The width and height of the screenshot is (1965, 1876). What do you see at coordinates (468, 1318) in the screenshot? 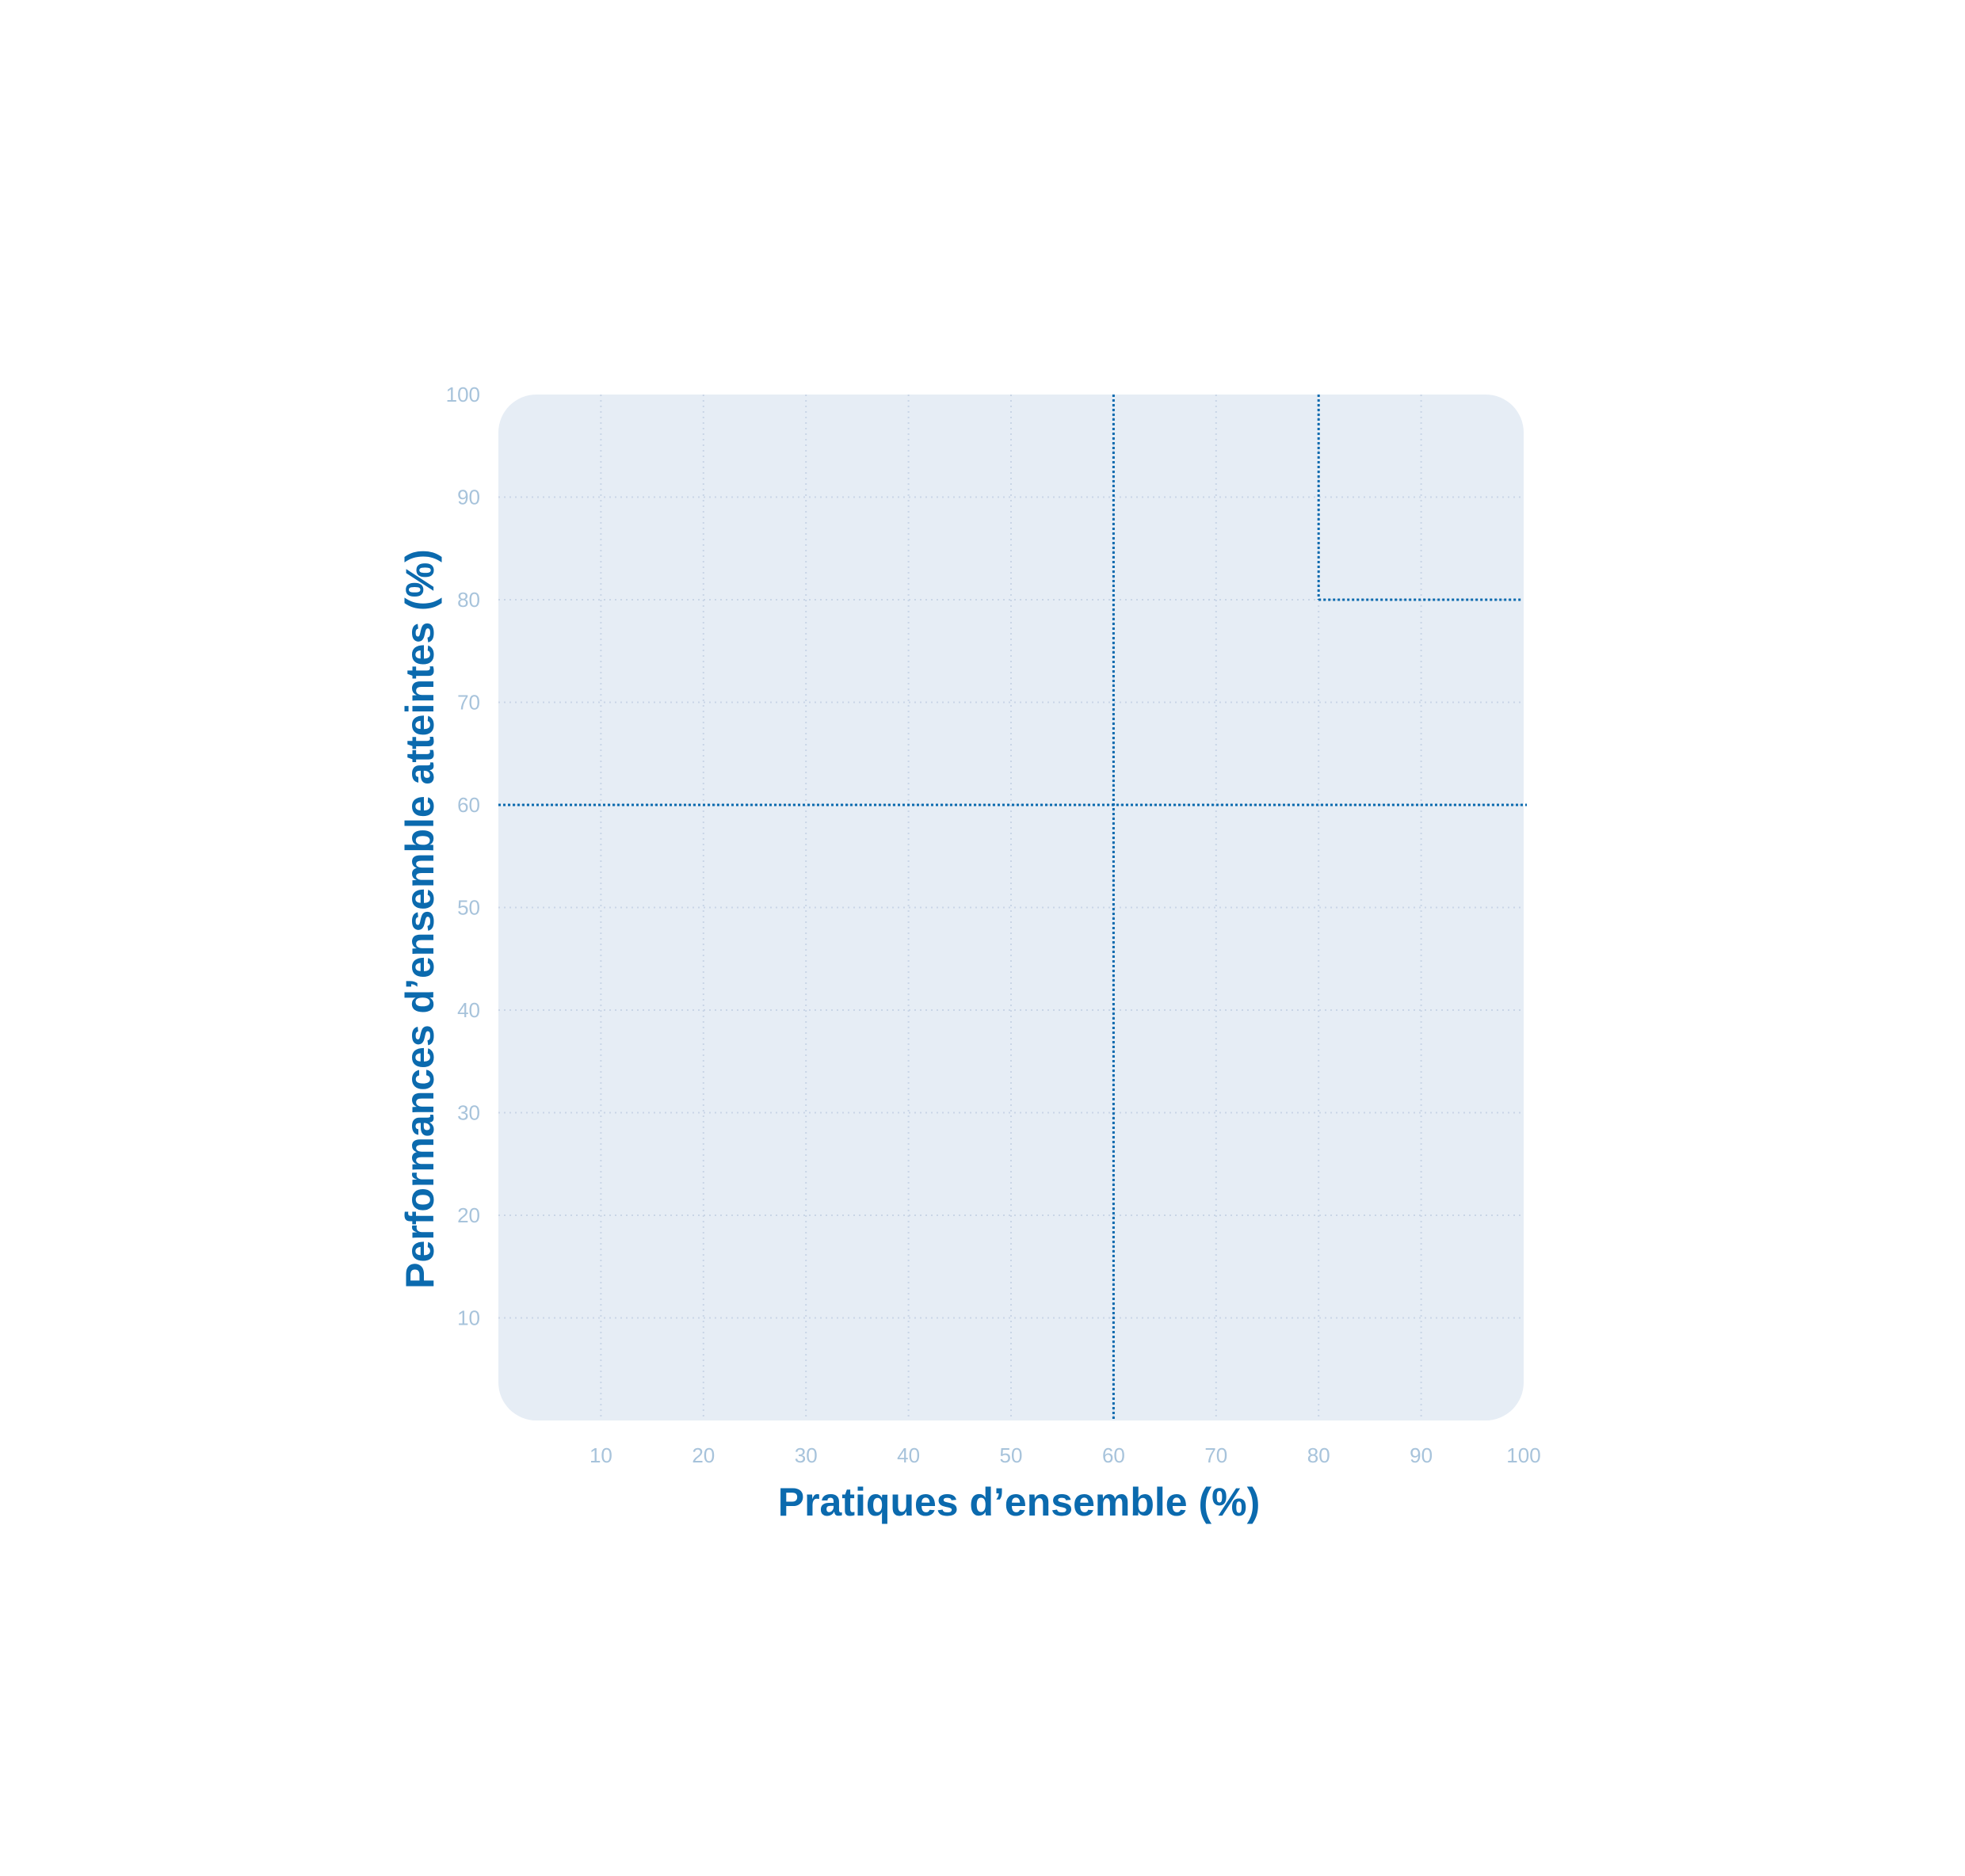
I see `y-tick-label: 10` at bounding box center [468, 1318].